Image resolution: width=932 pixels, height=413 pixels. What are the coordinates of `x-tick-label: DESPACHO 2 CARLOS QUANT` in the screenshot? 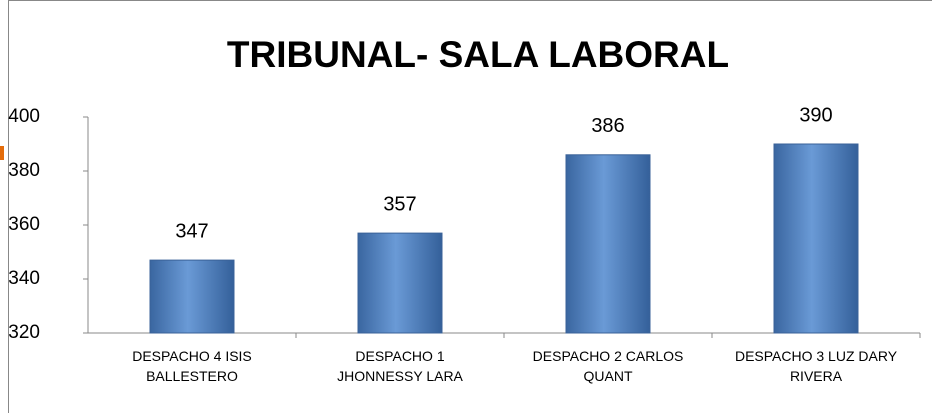 It's located at (608, 366).